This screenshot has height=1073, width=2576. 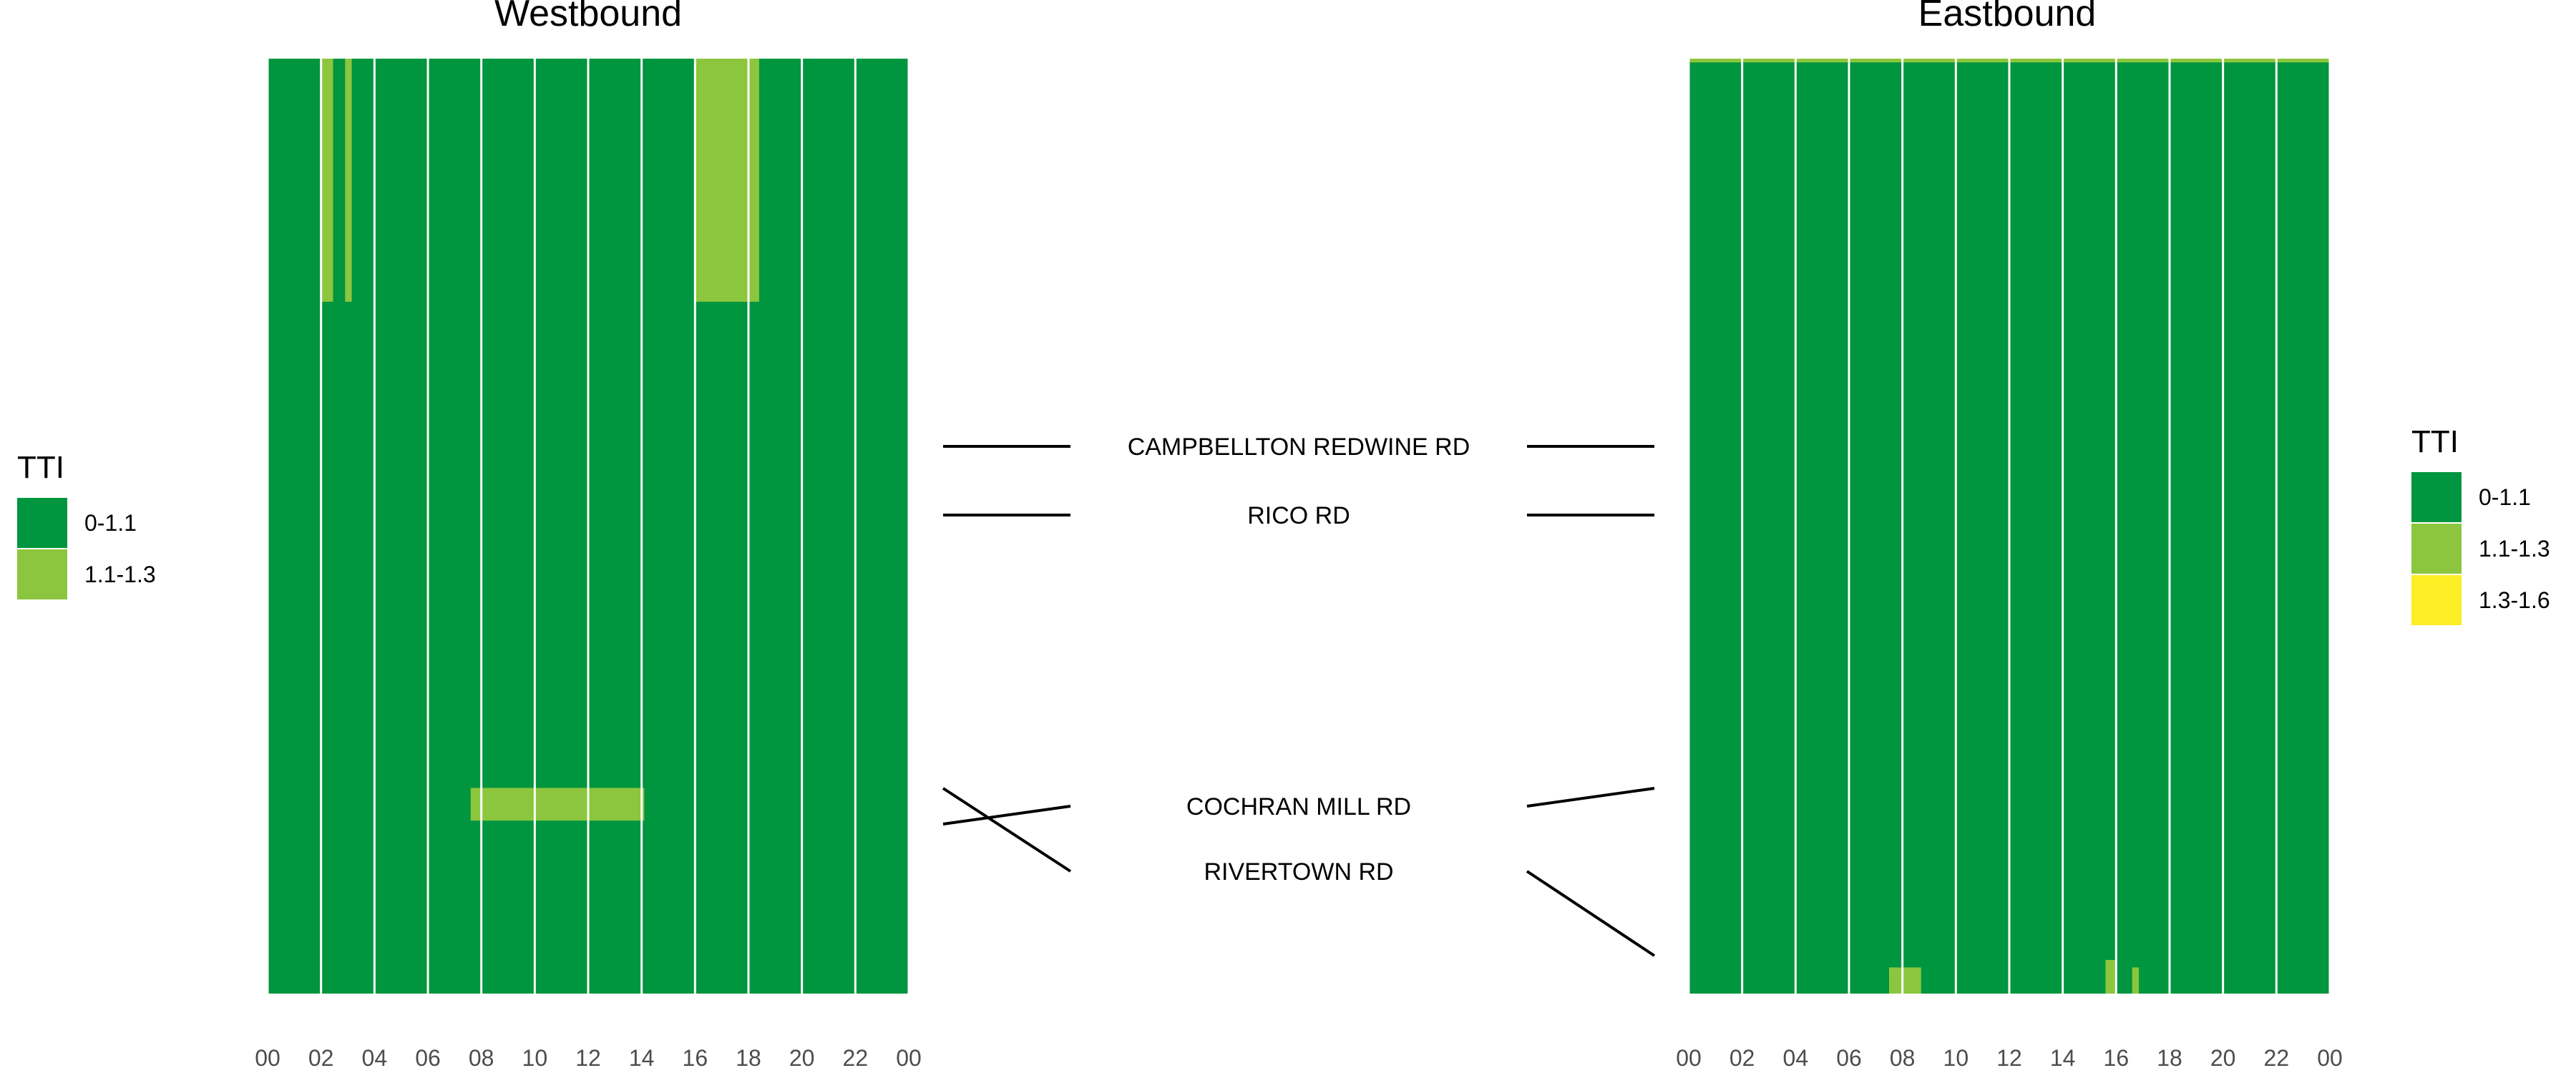 I want to click on eastbound-legend-label-0-1.1: 0-1.1, so click(x=2505, y=497).